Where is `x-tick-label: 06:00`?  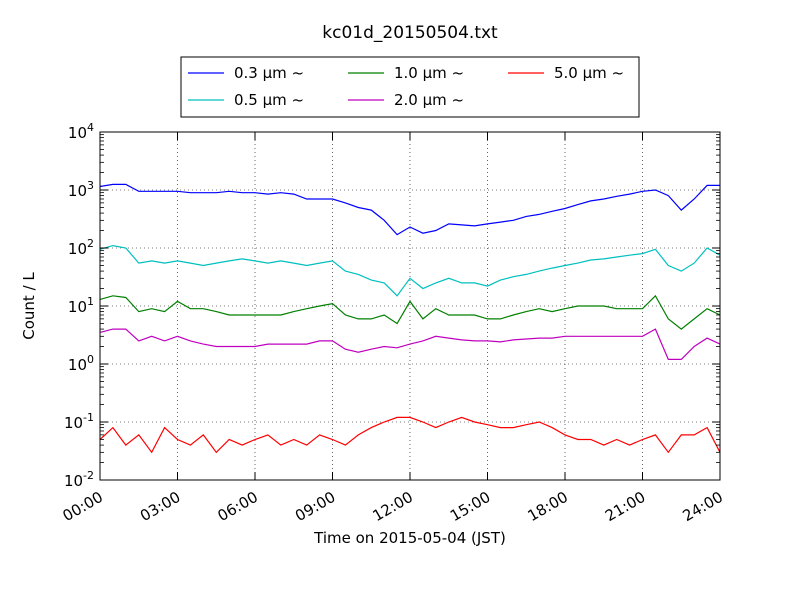 x-tick-label: 06:00 is located at coordinates (238, 506).